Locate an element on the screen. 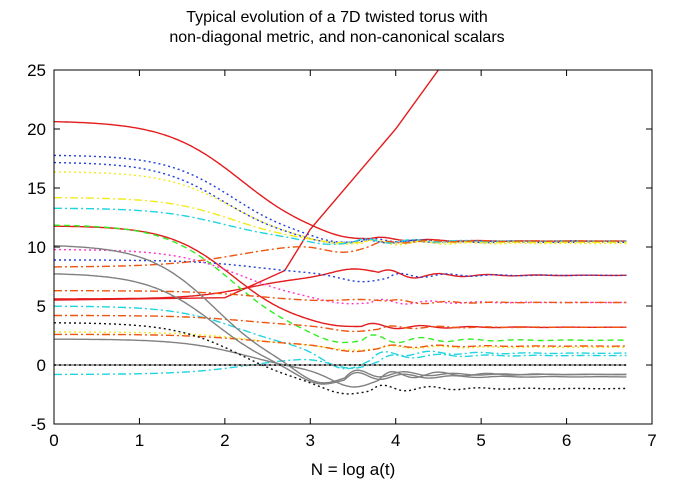 The image size is (675, 485). y-tick-label: 0 is located at coordinates (41, 365).